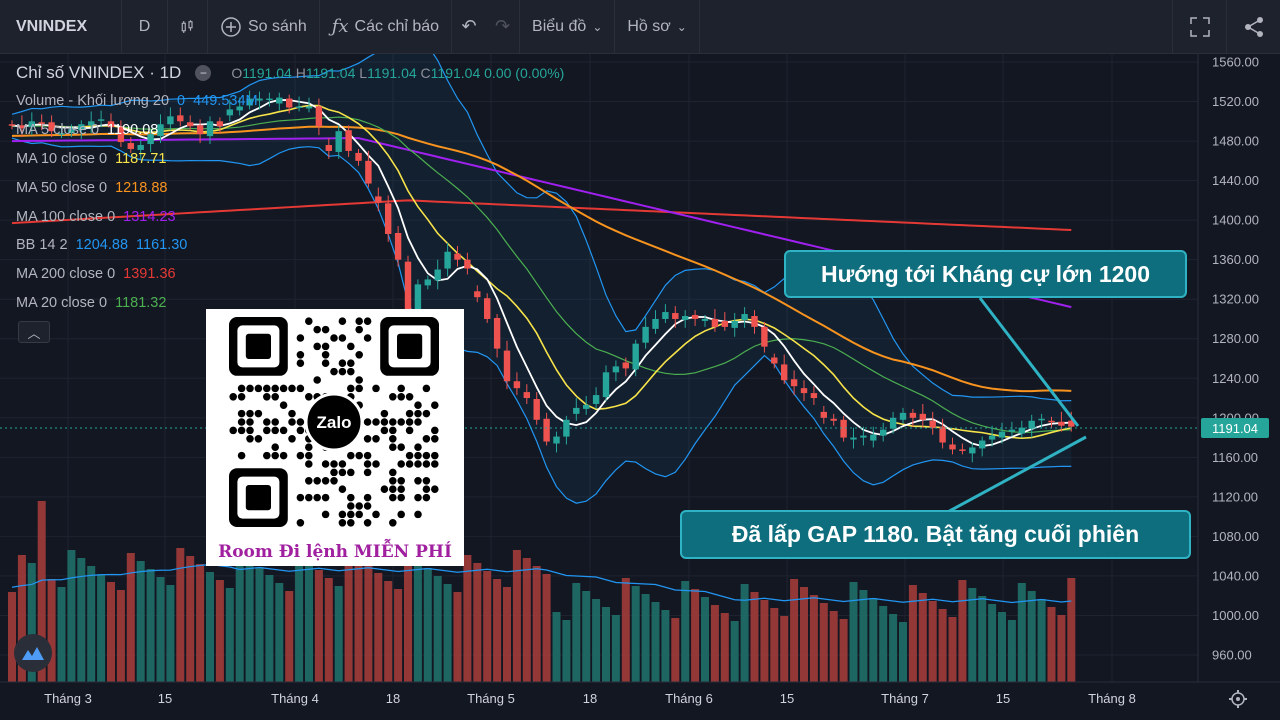  What do you see at coordinates (290, 216) in the screenshot?
I see `legend-ma100: MA 100 close 0 1314.23` at bounding box center [290, 216].